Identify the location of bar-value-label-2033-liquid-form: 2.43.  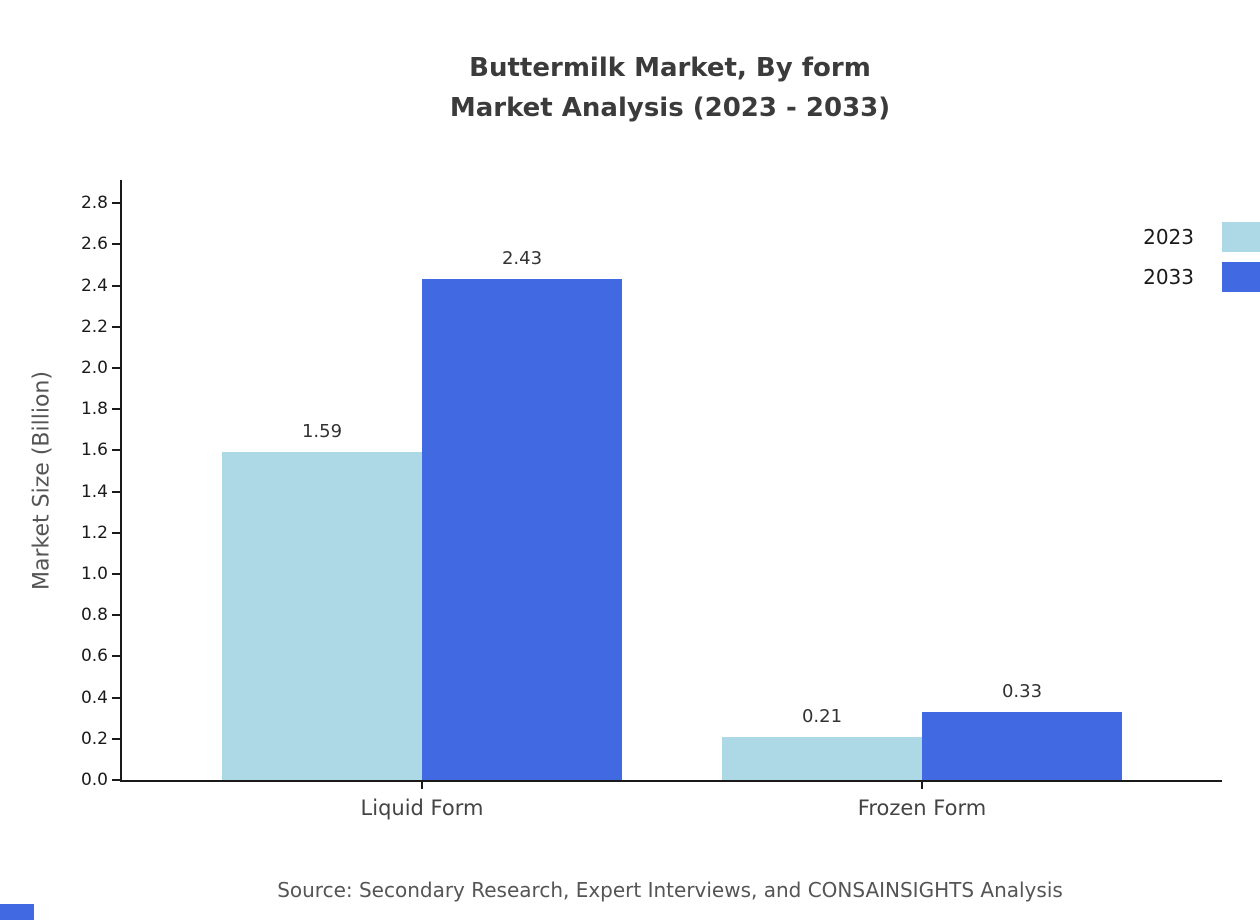
(522, 259).